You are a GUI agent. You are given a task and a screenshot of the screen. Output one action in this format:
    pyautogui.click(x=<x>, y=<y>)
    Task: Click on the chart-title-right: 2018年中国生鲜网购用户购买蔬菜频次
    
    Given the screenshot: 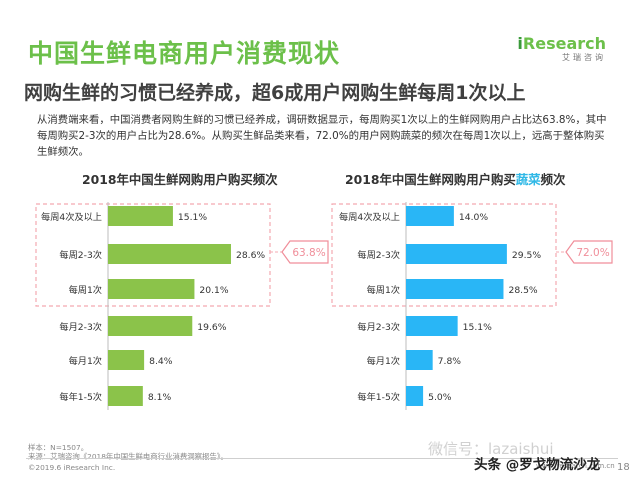 What is the action you would take?
    pyautogui.click(x=455, y=179)
    